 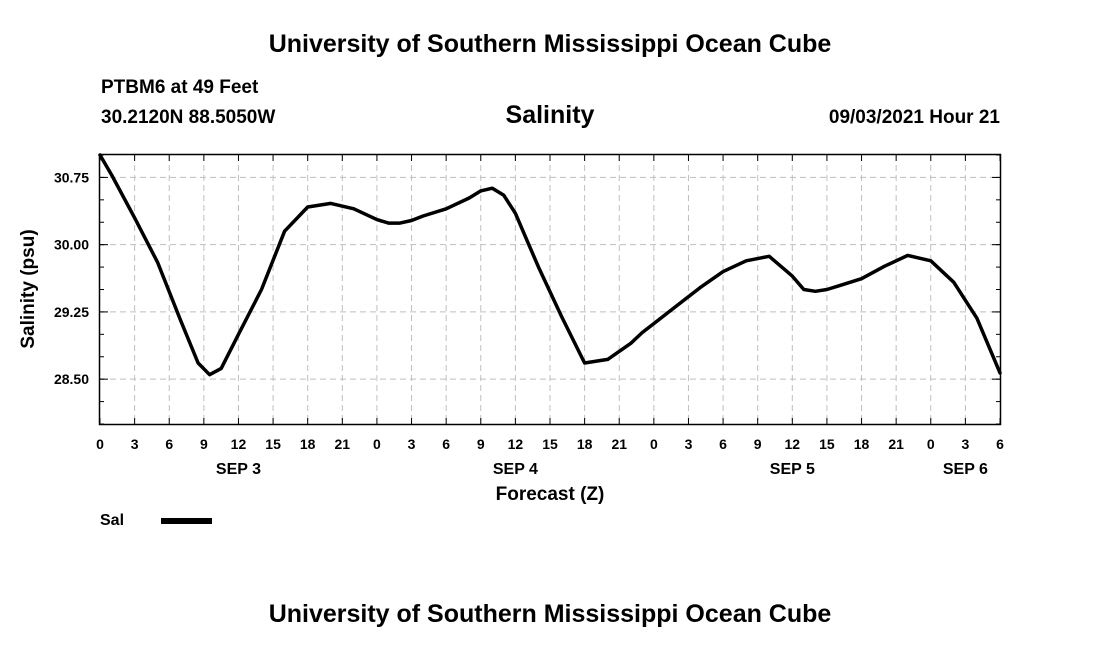 What do you see at coordinates (188, 117) in the screenshot?
I see `station-coordinates: 30.2120N 88.5050W` at bounding box center [188, 117].